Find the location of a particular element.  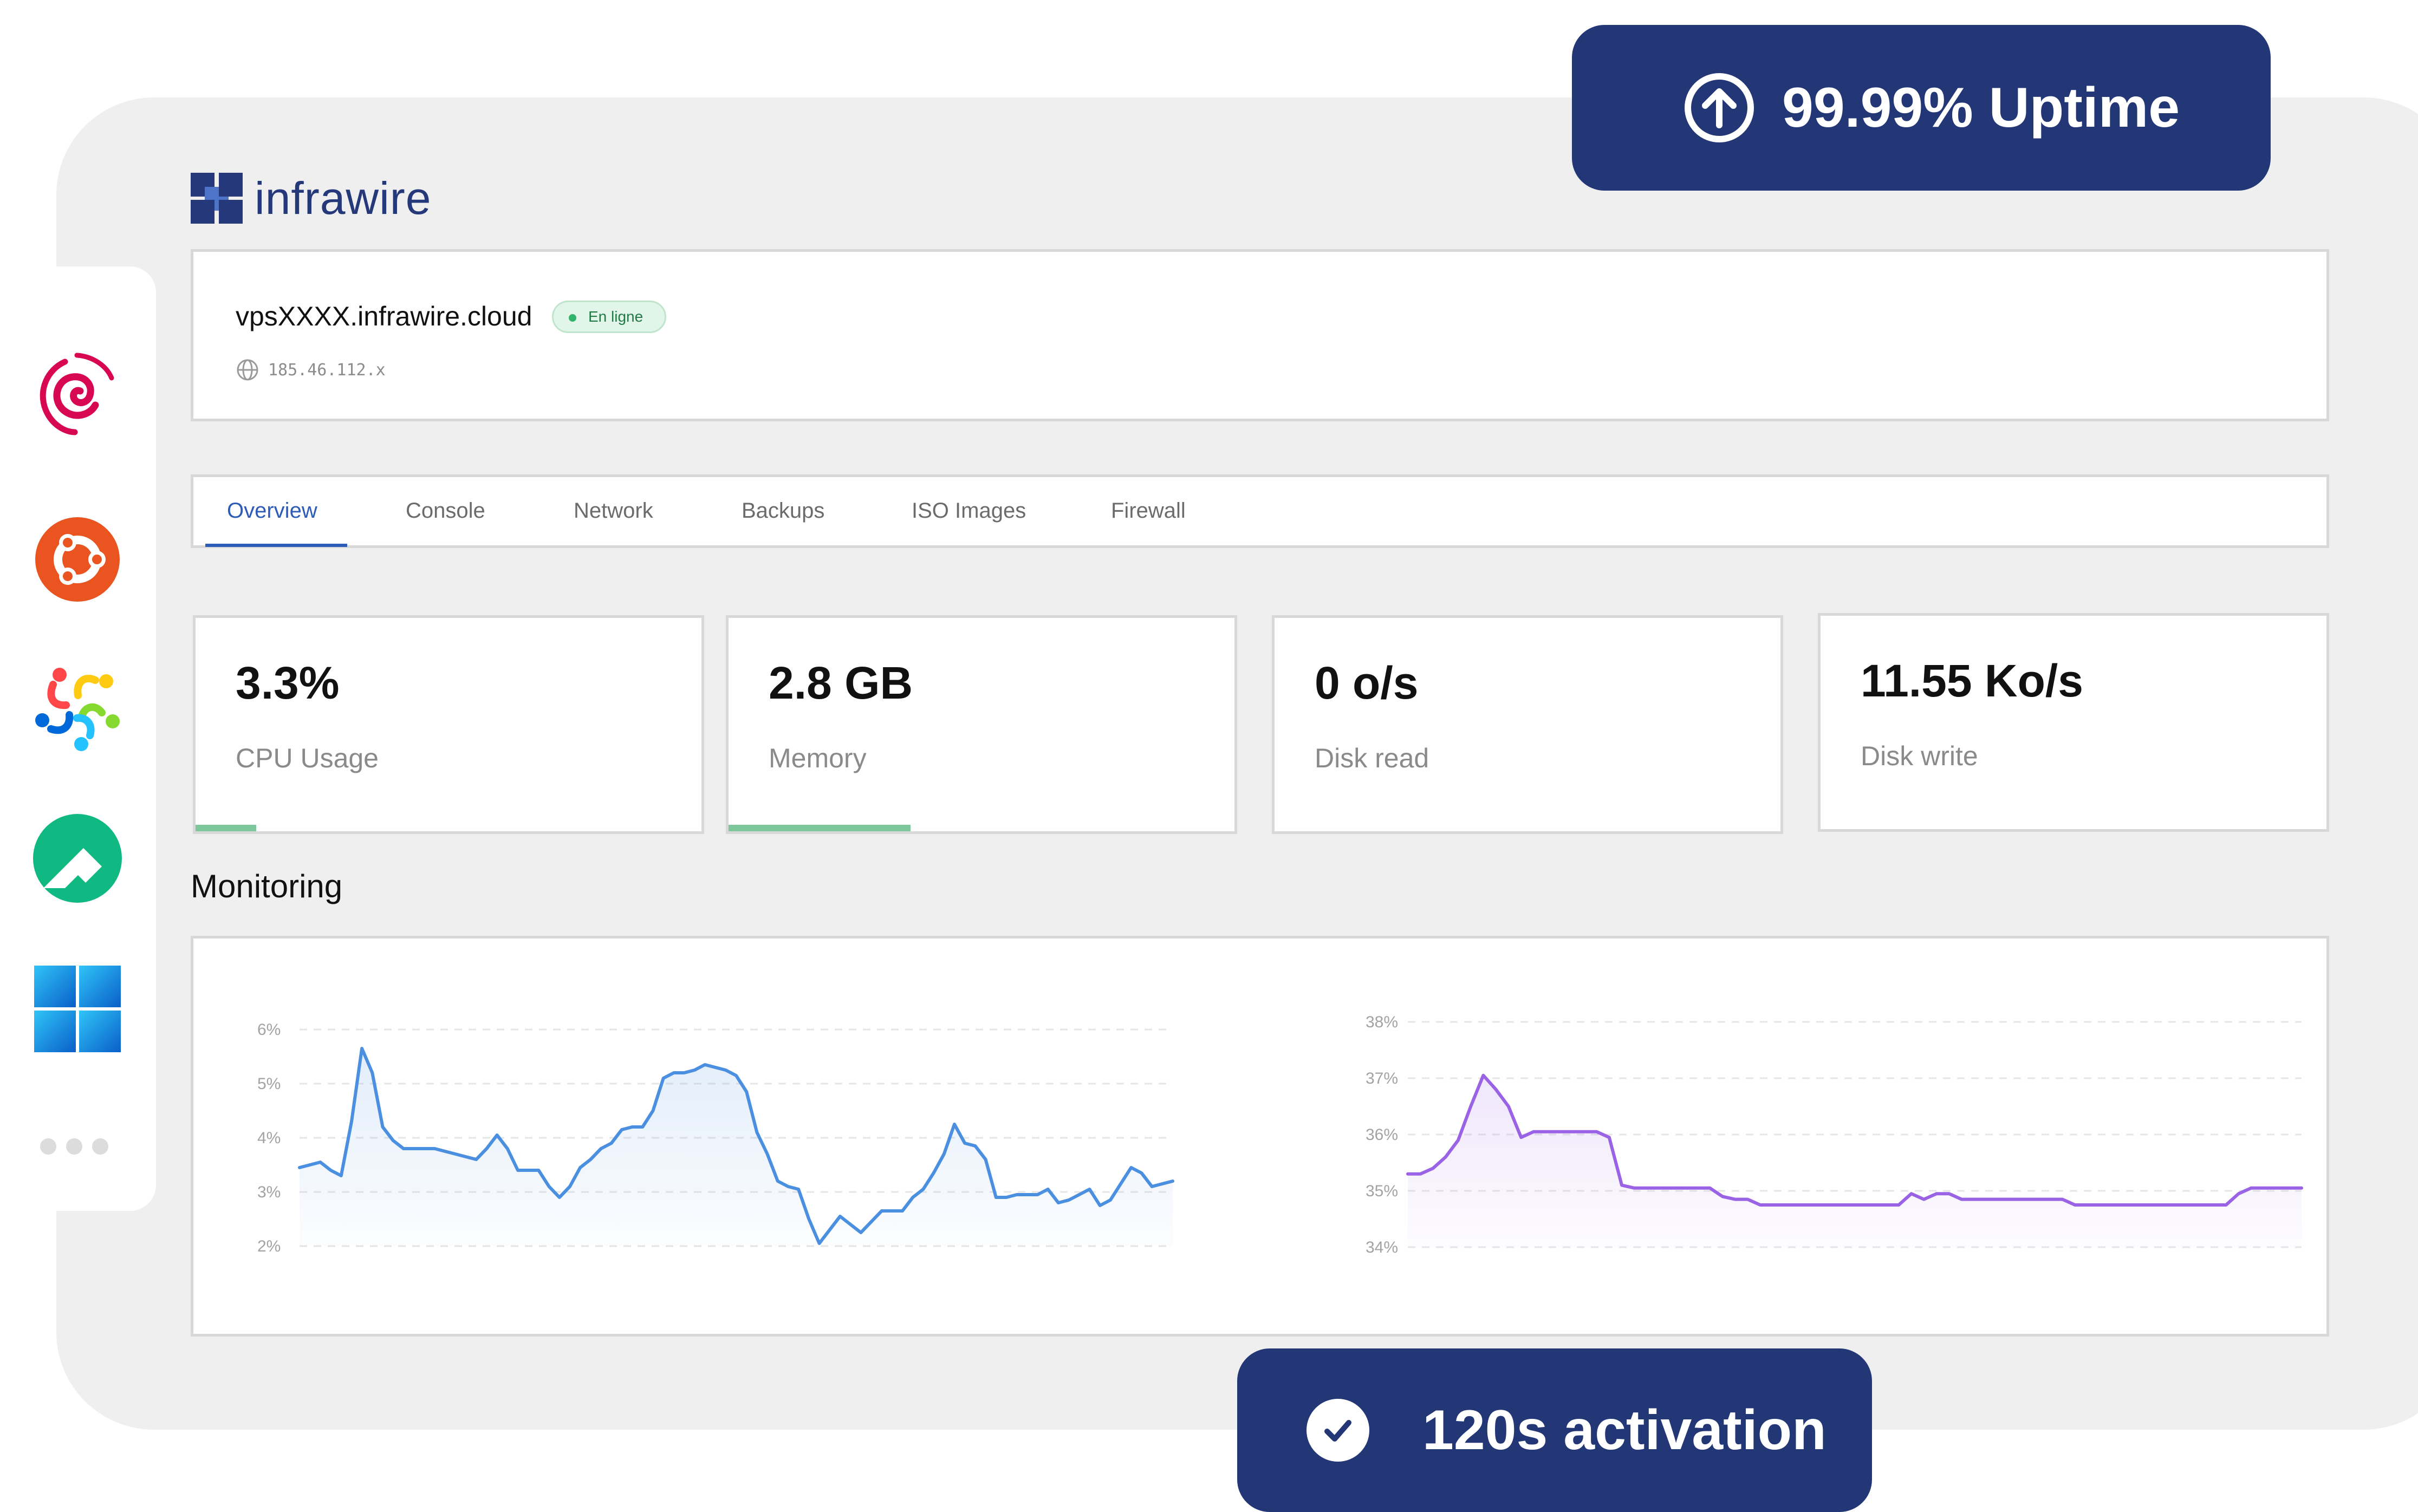

tab-iso-images: ISO Images is located at coordinates (969, 511).